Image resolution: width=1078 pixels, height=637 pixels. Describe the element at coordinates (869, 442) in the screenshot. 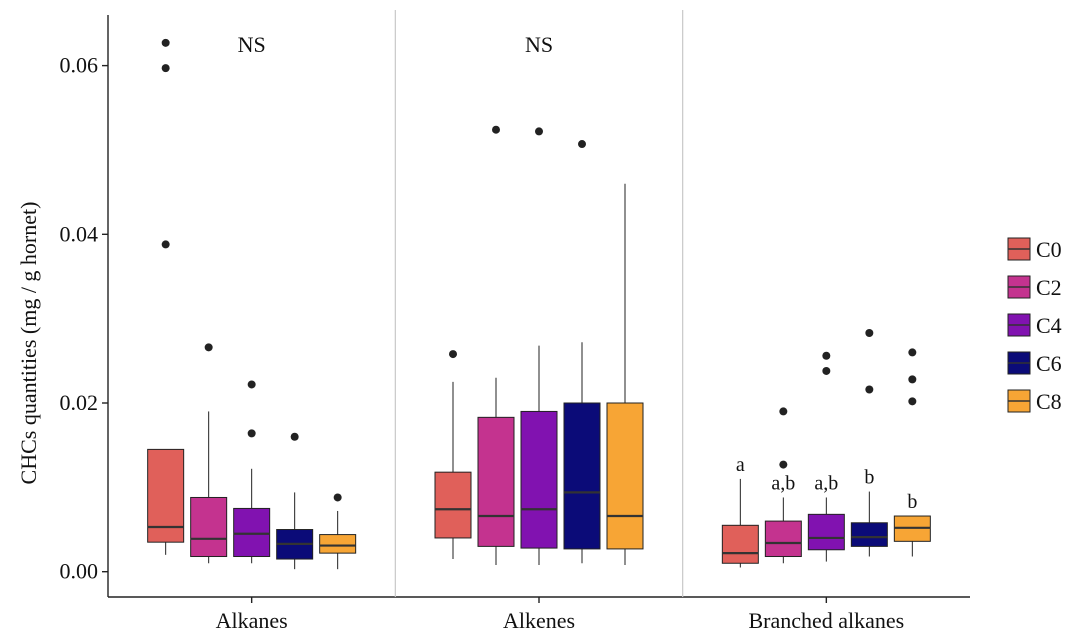

I see `box-C6: b` at that location.